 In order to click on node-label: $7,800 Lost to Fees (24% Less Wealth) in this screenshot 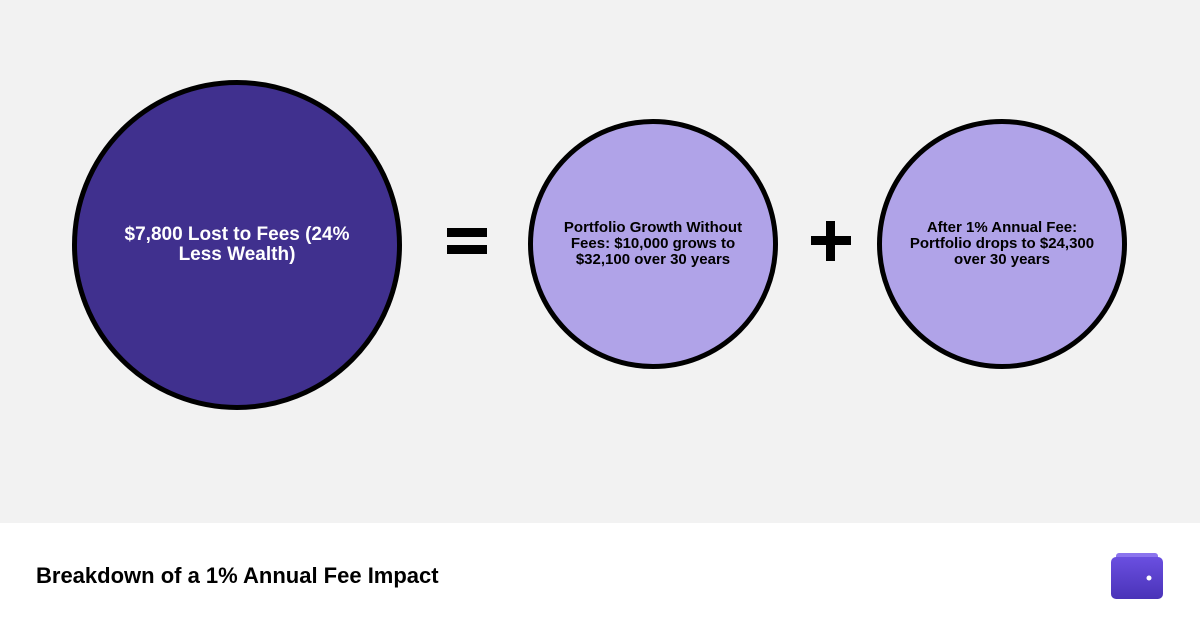, I will do `click(237, 244)`.